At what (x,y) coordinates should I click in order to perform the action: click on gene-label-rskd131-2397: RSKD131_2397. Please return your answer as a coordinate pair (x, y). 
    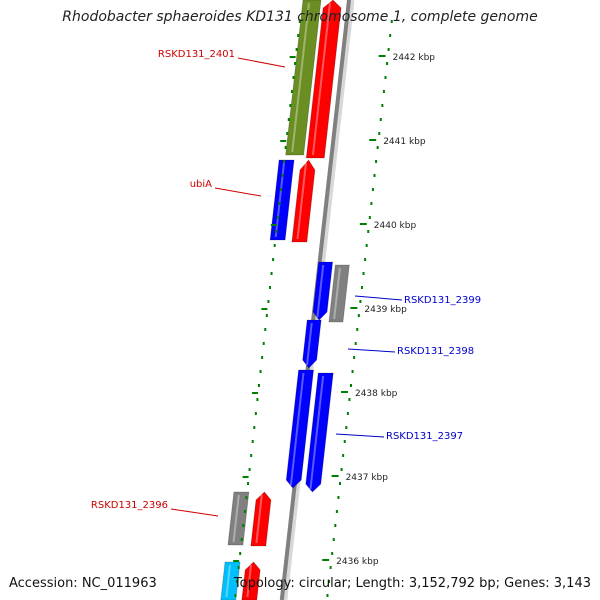
    Looking at the image, I should click on (424, 436).